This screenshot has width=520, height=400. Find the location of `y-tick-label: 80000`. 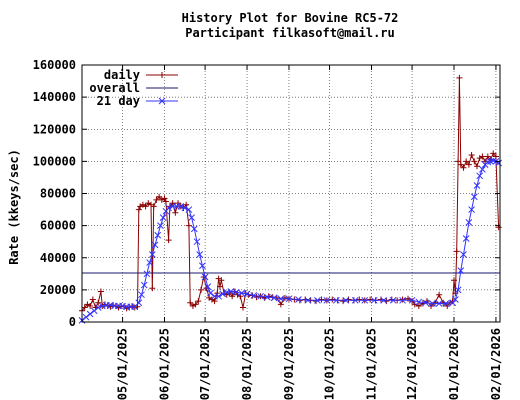

y-tick-label: 80000 is located at coordinates (58, 194).